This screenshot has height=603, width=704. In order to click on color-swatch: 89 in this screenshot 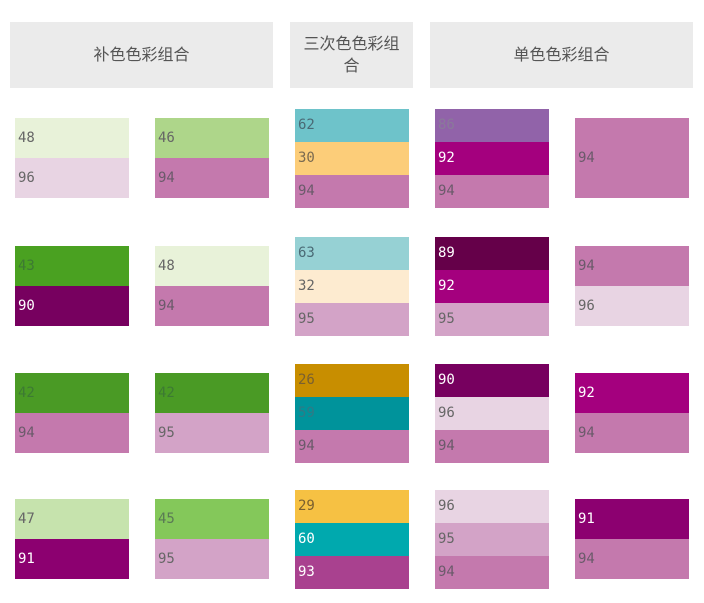, I will do `click(492, 253)`.